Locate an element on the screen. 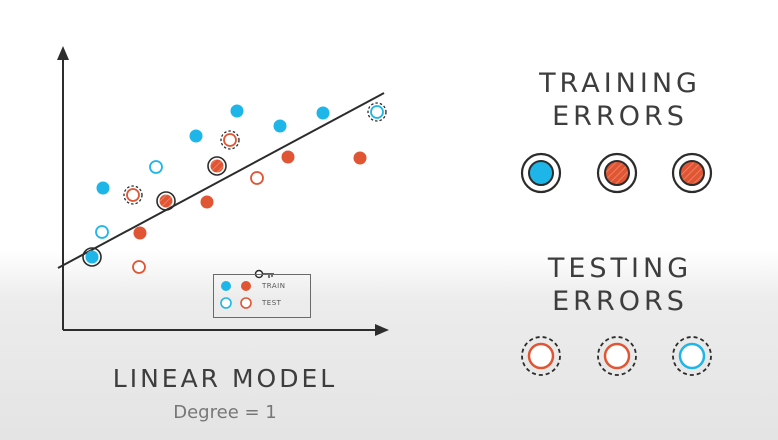 This screenshot has height=440, width=778. training-heading-line1: TRAINING is located at coordinates (620, 83).